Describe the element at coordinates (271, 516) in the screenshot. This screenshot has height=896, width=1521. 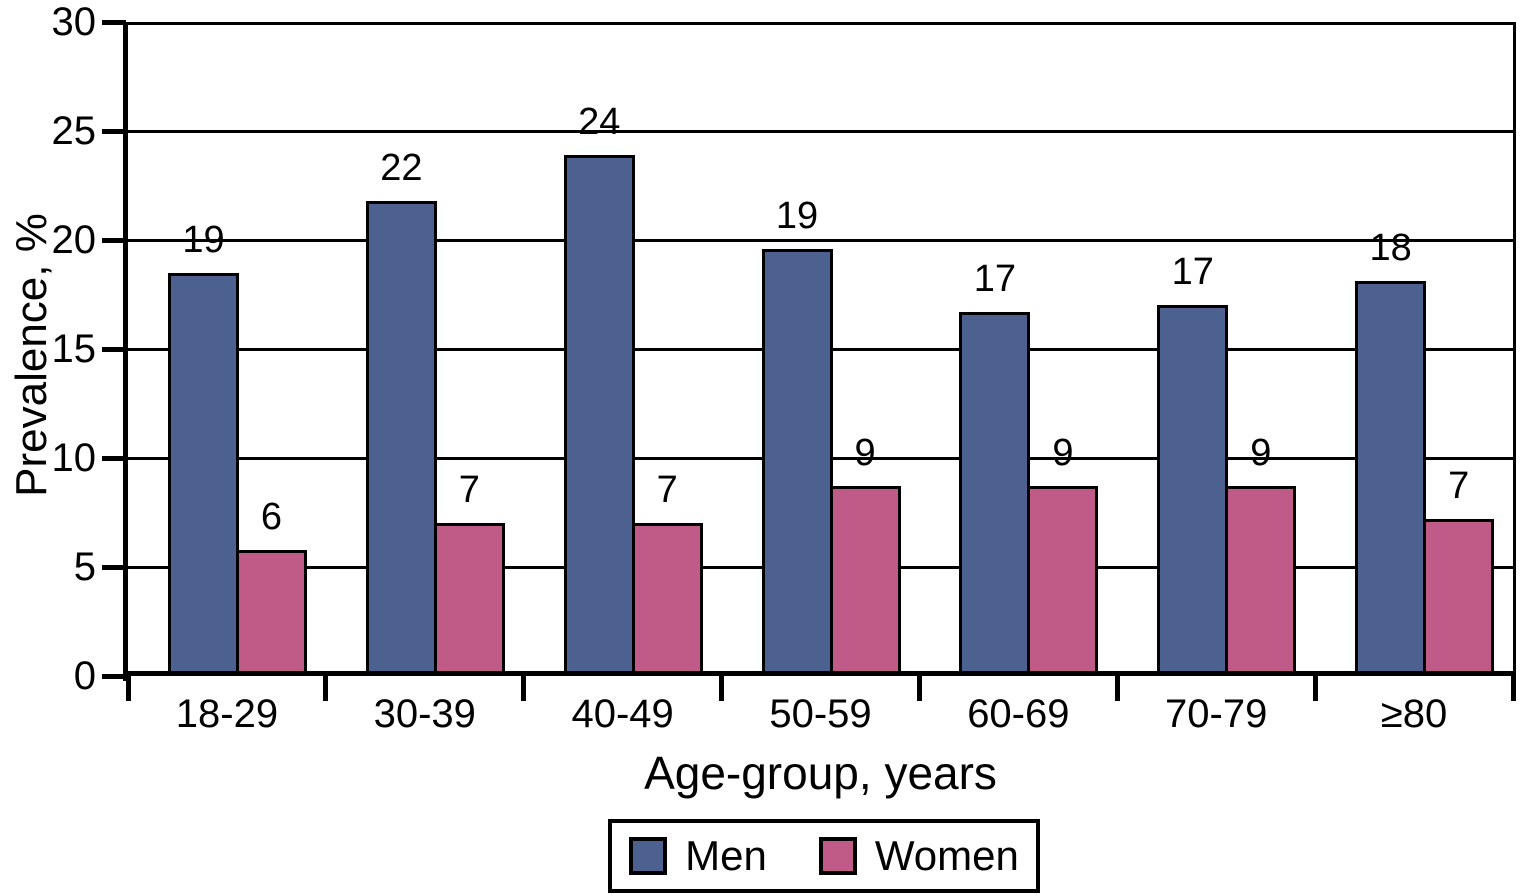
I see `bar-value-label: 6` at that location.